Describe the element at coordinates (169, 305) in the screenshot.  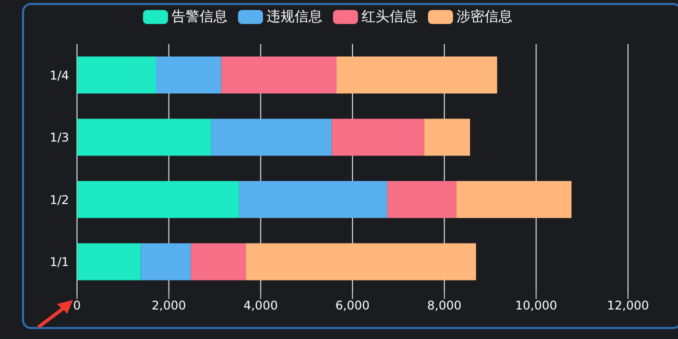
I see `x-tick-label: 2,000` at that location.